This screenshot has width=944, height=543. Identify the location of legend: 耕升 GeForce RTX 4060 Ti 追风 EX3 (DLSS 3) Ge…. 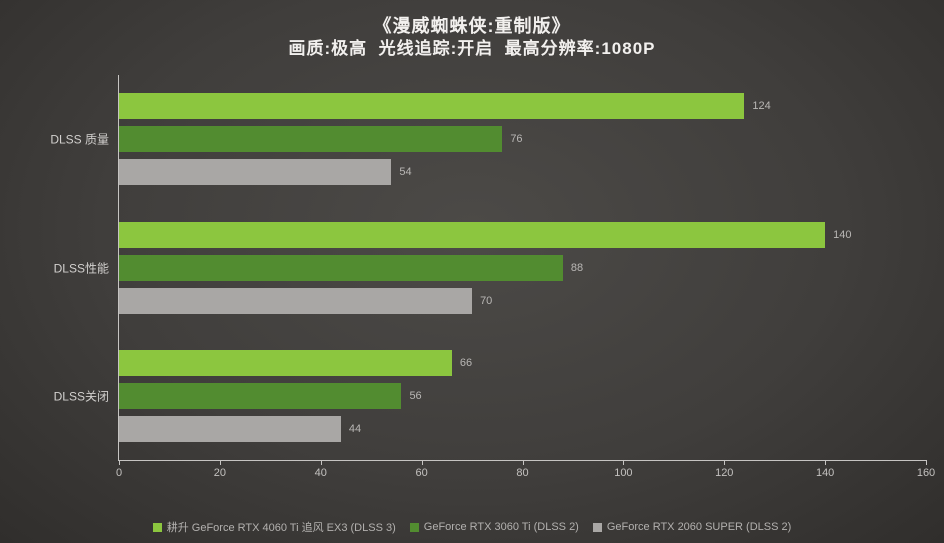
(472, 527).